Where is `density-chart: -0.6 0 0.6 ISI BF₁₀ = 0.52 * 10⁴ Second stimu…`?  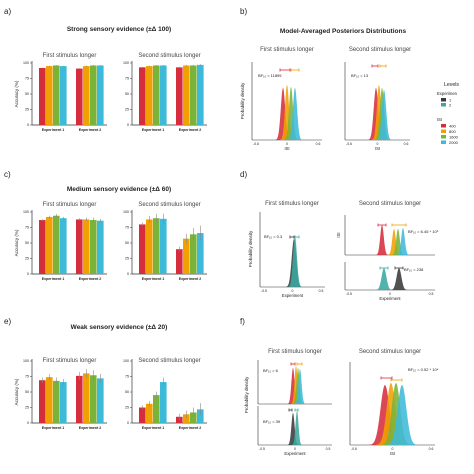
density-chart: -0.6 0 0.6 ISI BF₁₀ = 0.52 * 10⁴ Second stimu… is located at coordinates (394, 402).